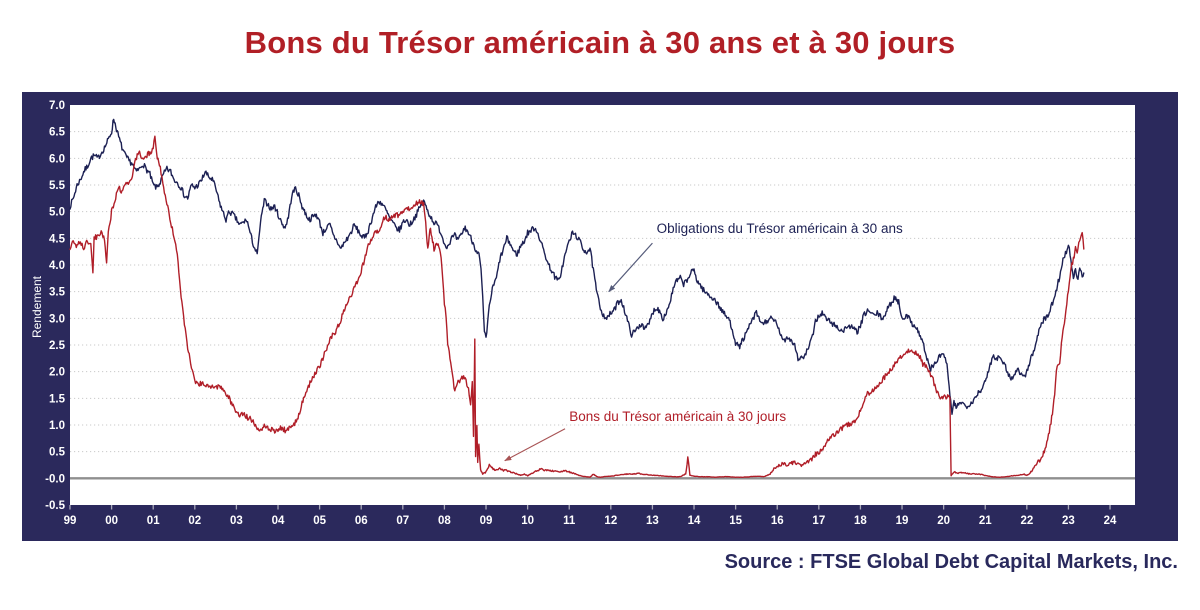 The width and height of the screenshot is (1200, 610). What do you see at coordinates (57, 186) in the screenshot?
I see `y-tick-label: 5.5` at bounding box center [57, 186].